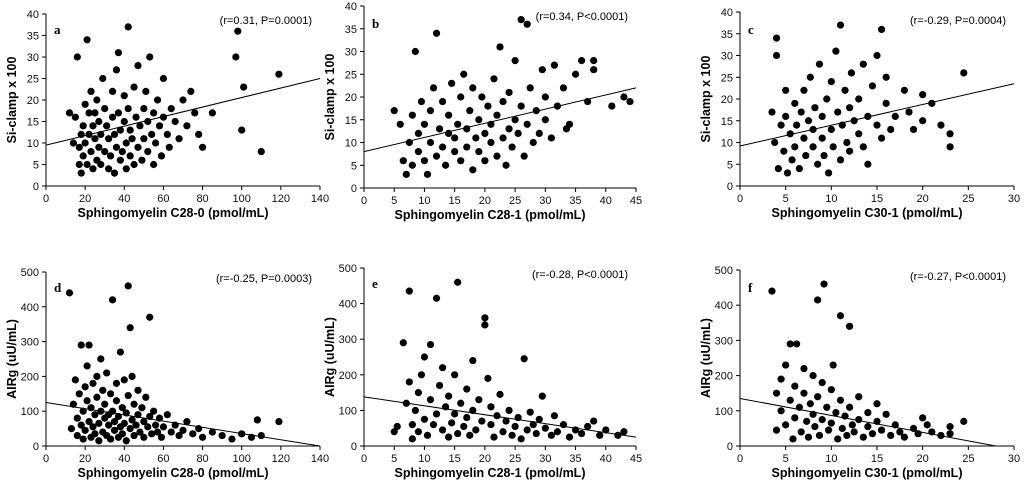 Image resolution: width=1024 pixels, height=486 pixels. I want to click on x-tick-label: 140, so click(320, 459).